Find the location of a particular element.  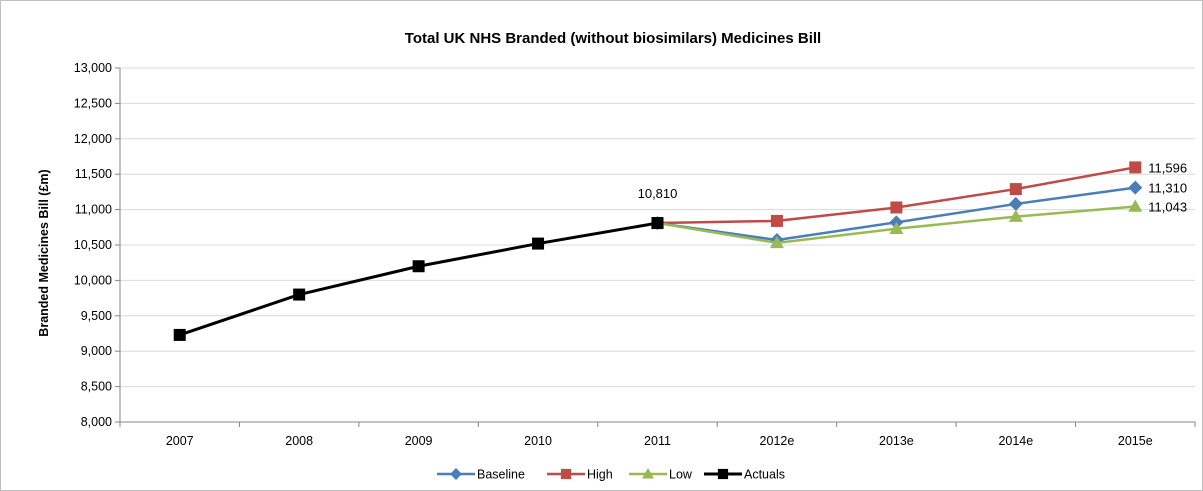

legend-label-high: High is located at coordinates (600, 475).